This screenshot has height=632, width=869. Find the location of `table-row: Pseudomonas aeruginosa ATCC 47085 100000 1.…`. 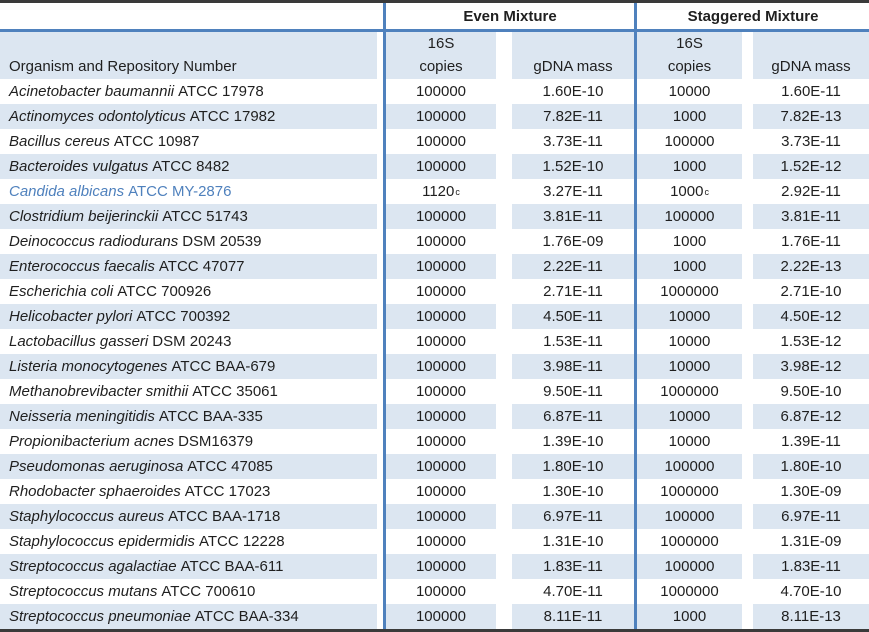

table-row: Pseudomonas aeruginosa ATCC 47085 100000 1.… is located at coordinates (434, 466).